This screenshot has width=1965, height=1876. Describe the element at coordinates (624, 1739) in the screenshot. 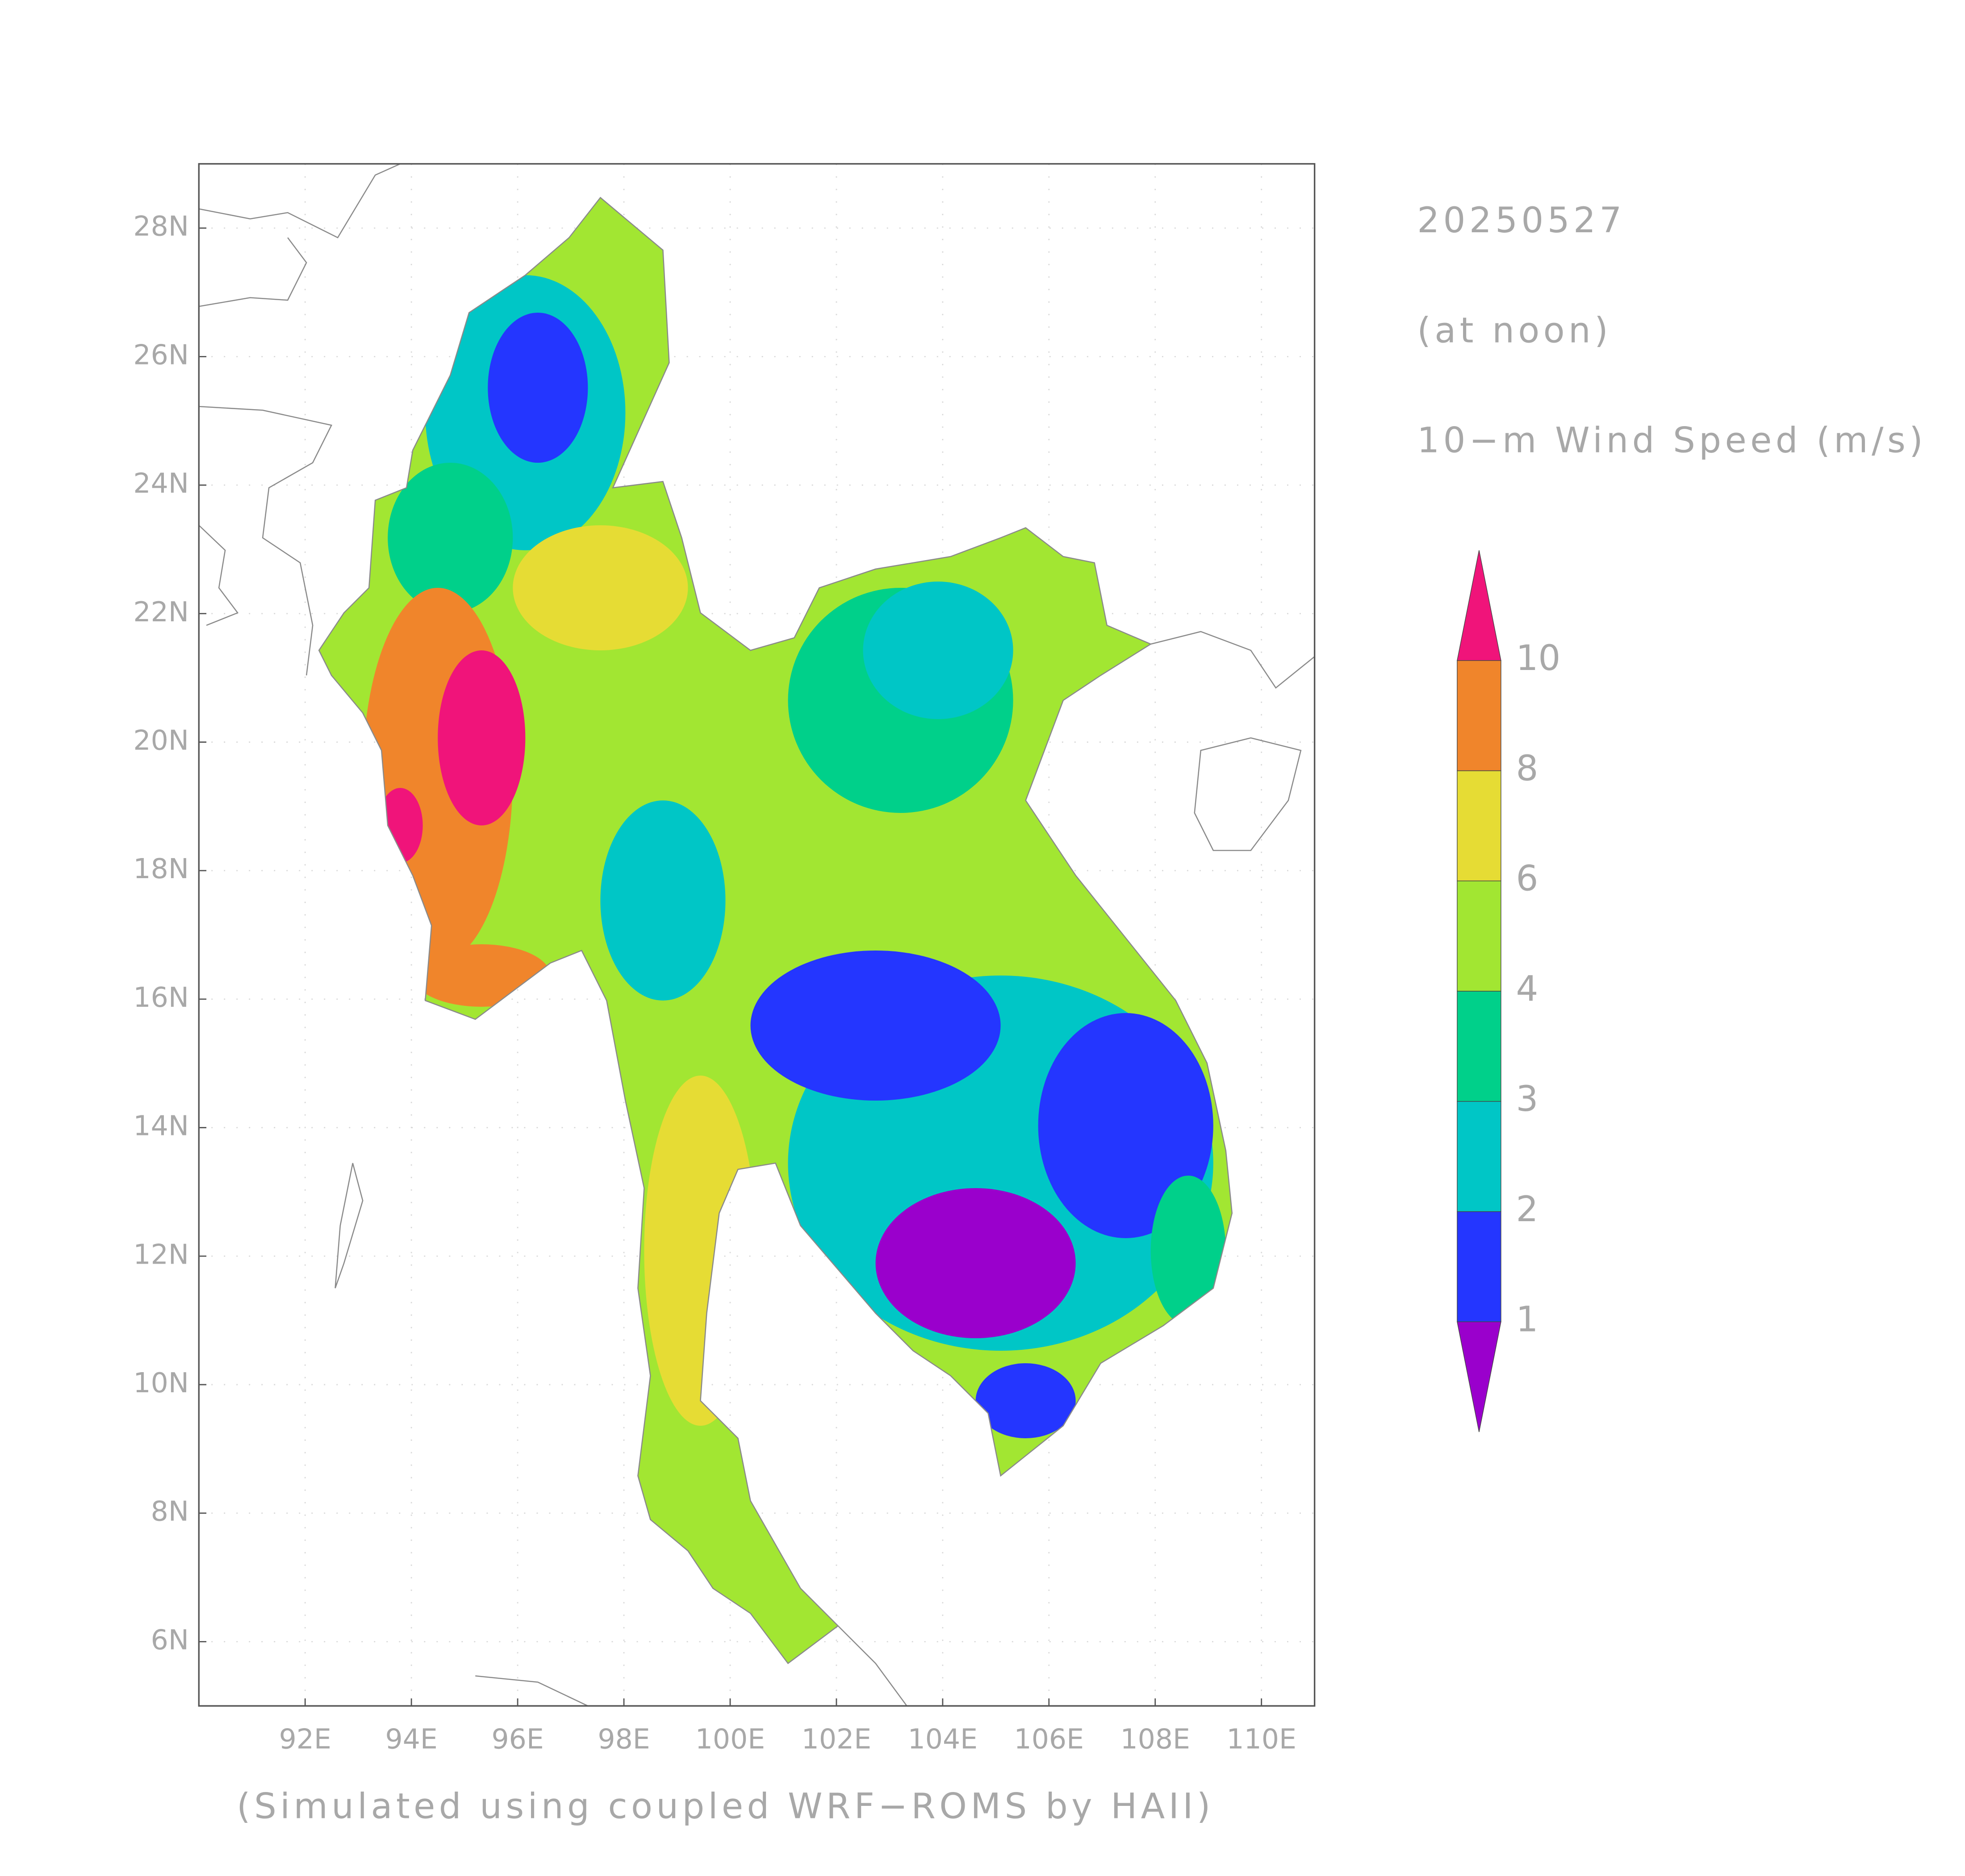

I see `x-tick-label: 98E` at that location.